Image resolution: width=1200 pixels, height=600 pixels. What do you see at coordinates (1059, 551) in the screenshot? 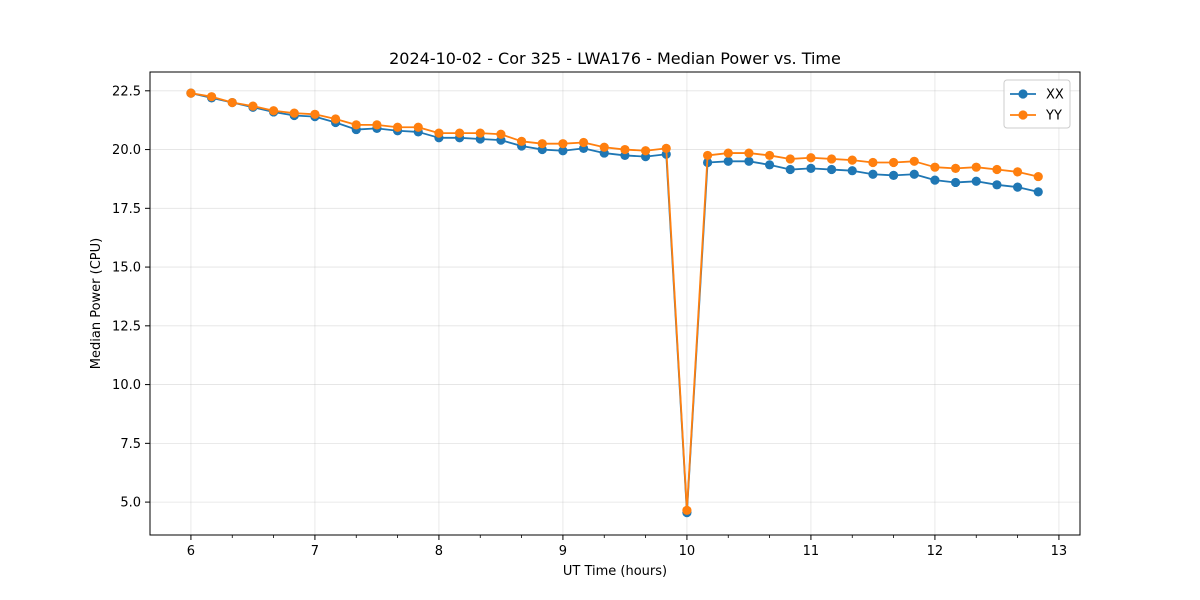
I see `x-tick-label: 13` at bounding box center [1059, 551].